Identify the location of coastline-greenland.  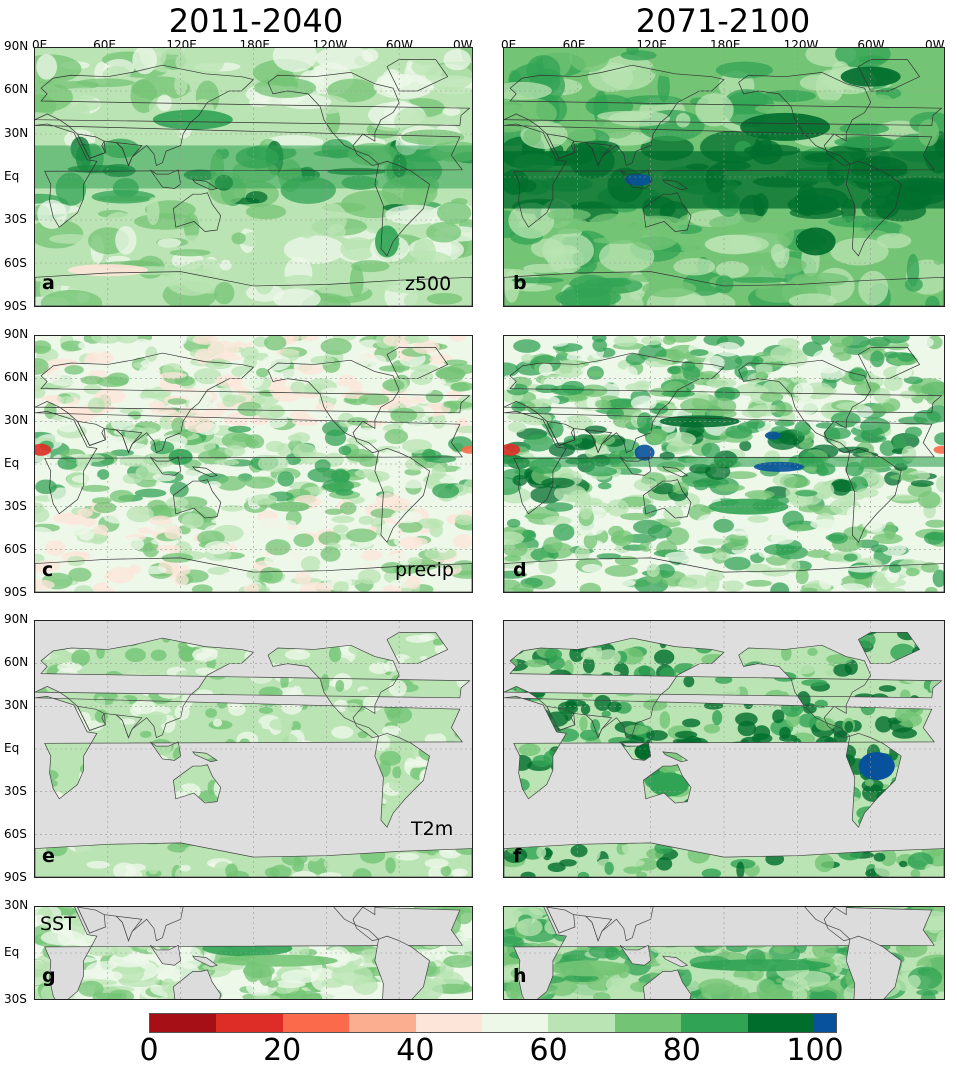
(417, 75).